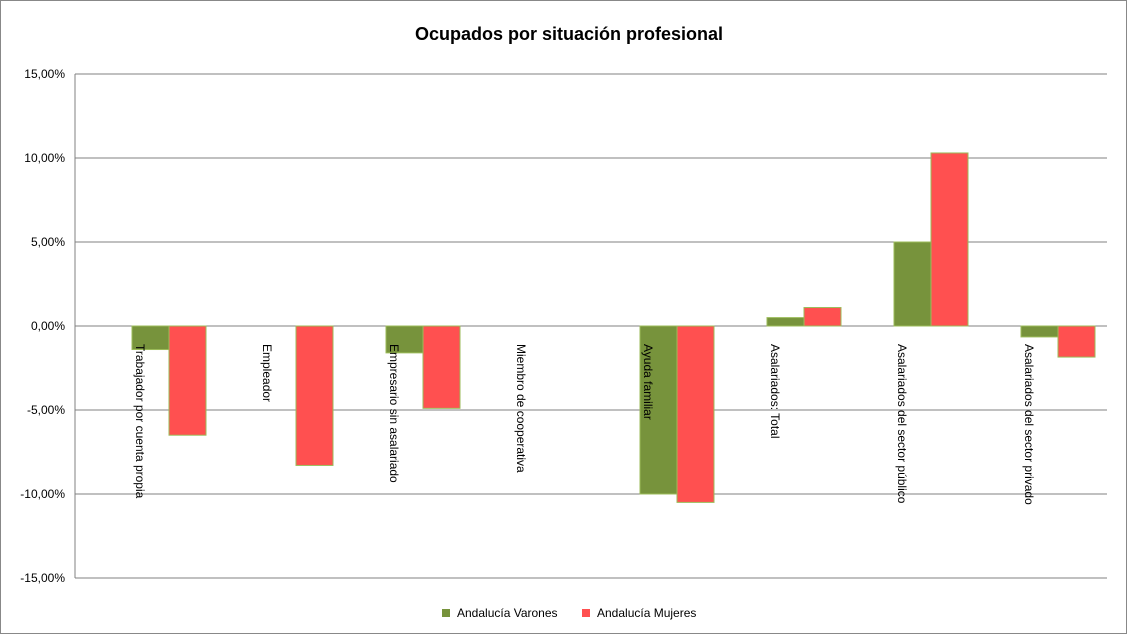 The height and width of the screenshot is (639, 1127). What do you see at coordinates (394, 413) in the screenshot?
I see `x-tick-label: Empresario sin asalariado` at bounding box center [394, 413].